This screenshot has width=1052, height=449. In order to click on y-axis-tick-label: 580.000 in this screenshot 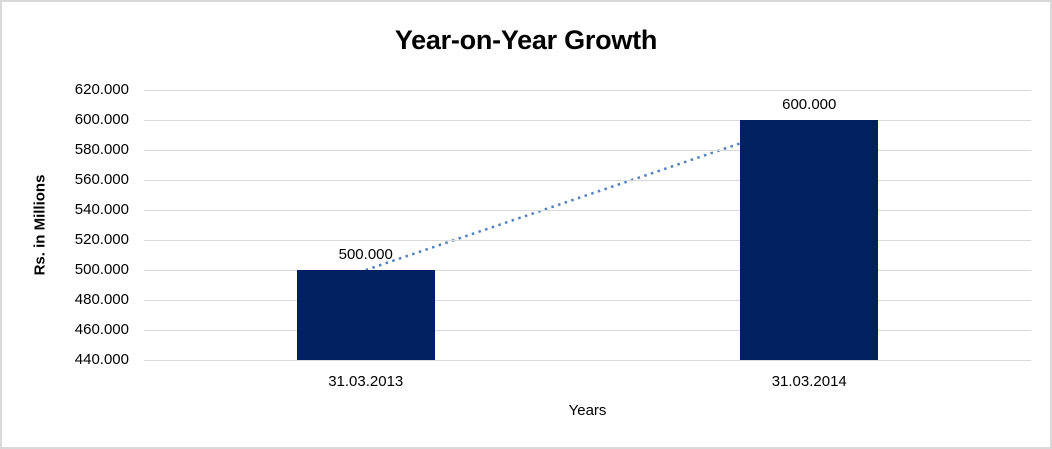, I will do `click(101, 149)`.